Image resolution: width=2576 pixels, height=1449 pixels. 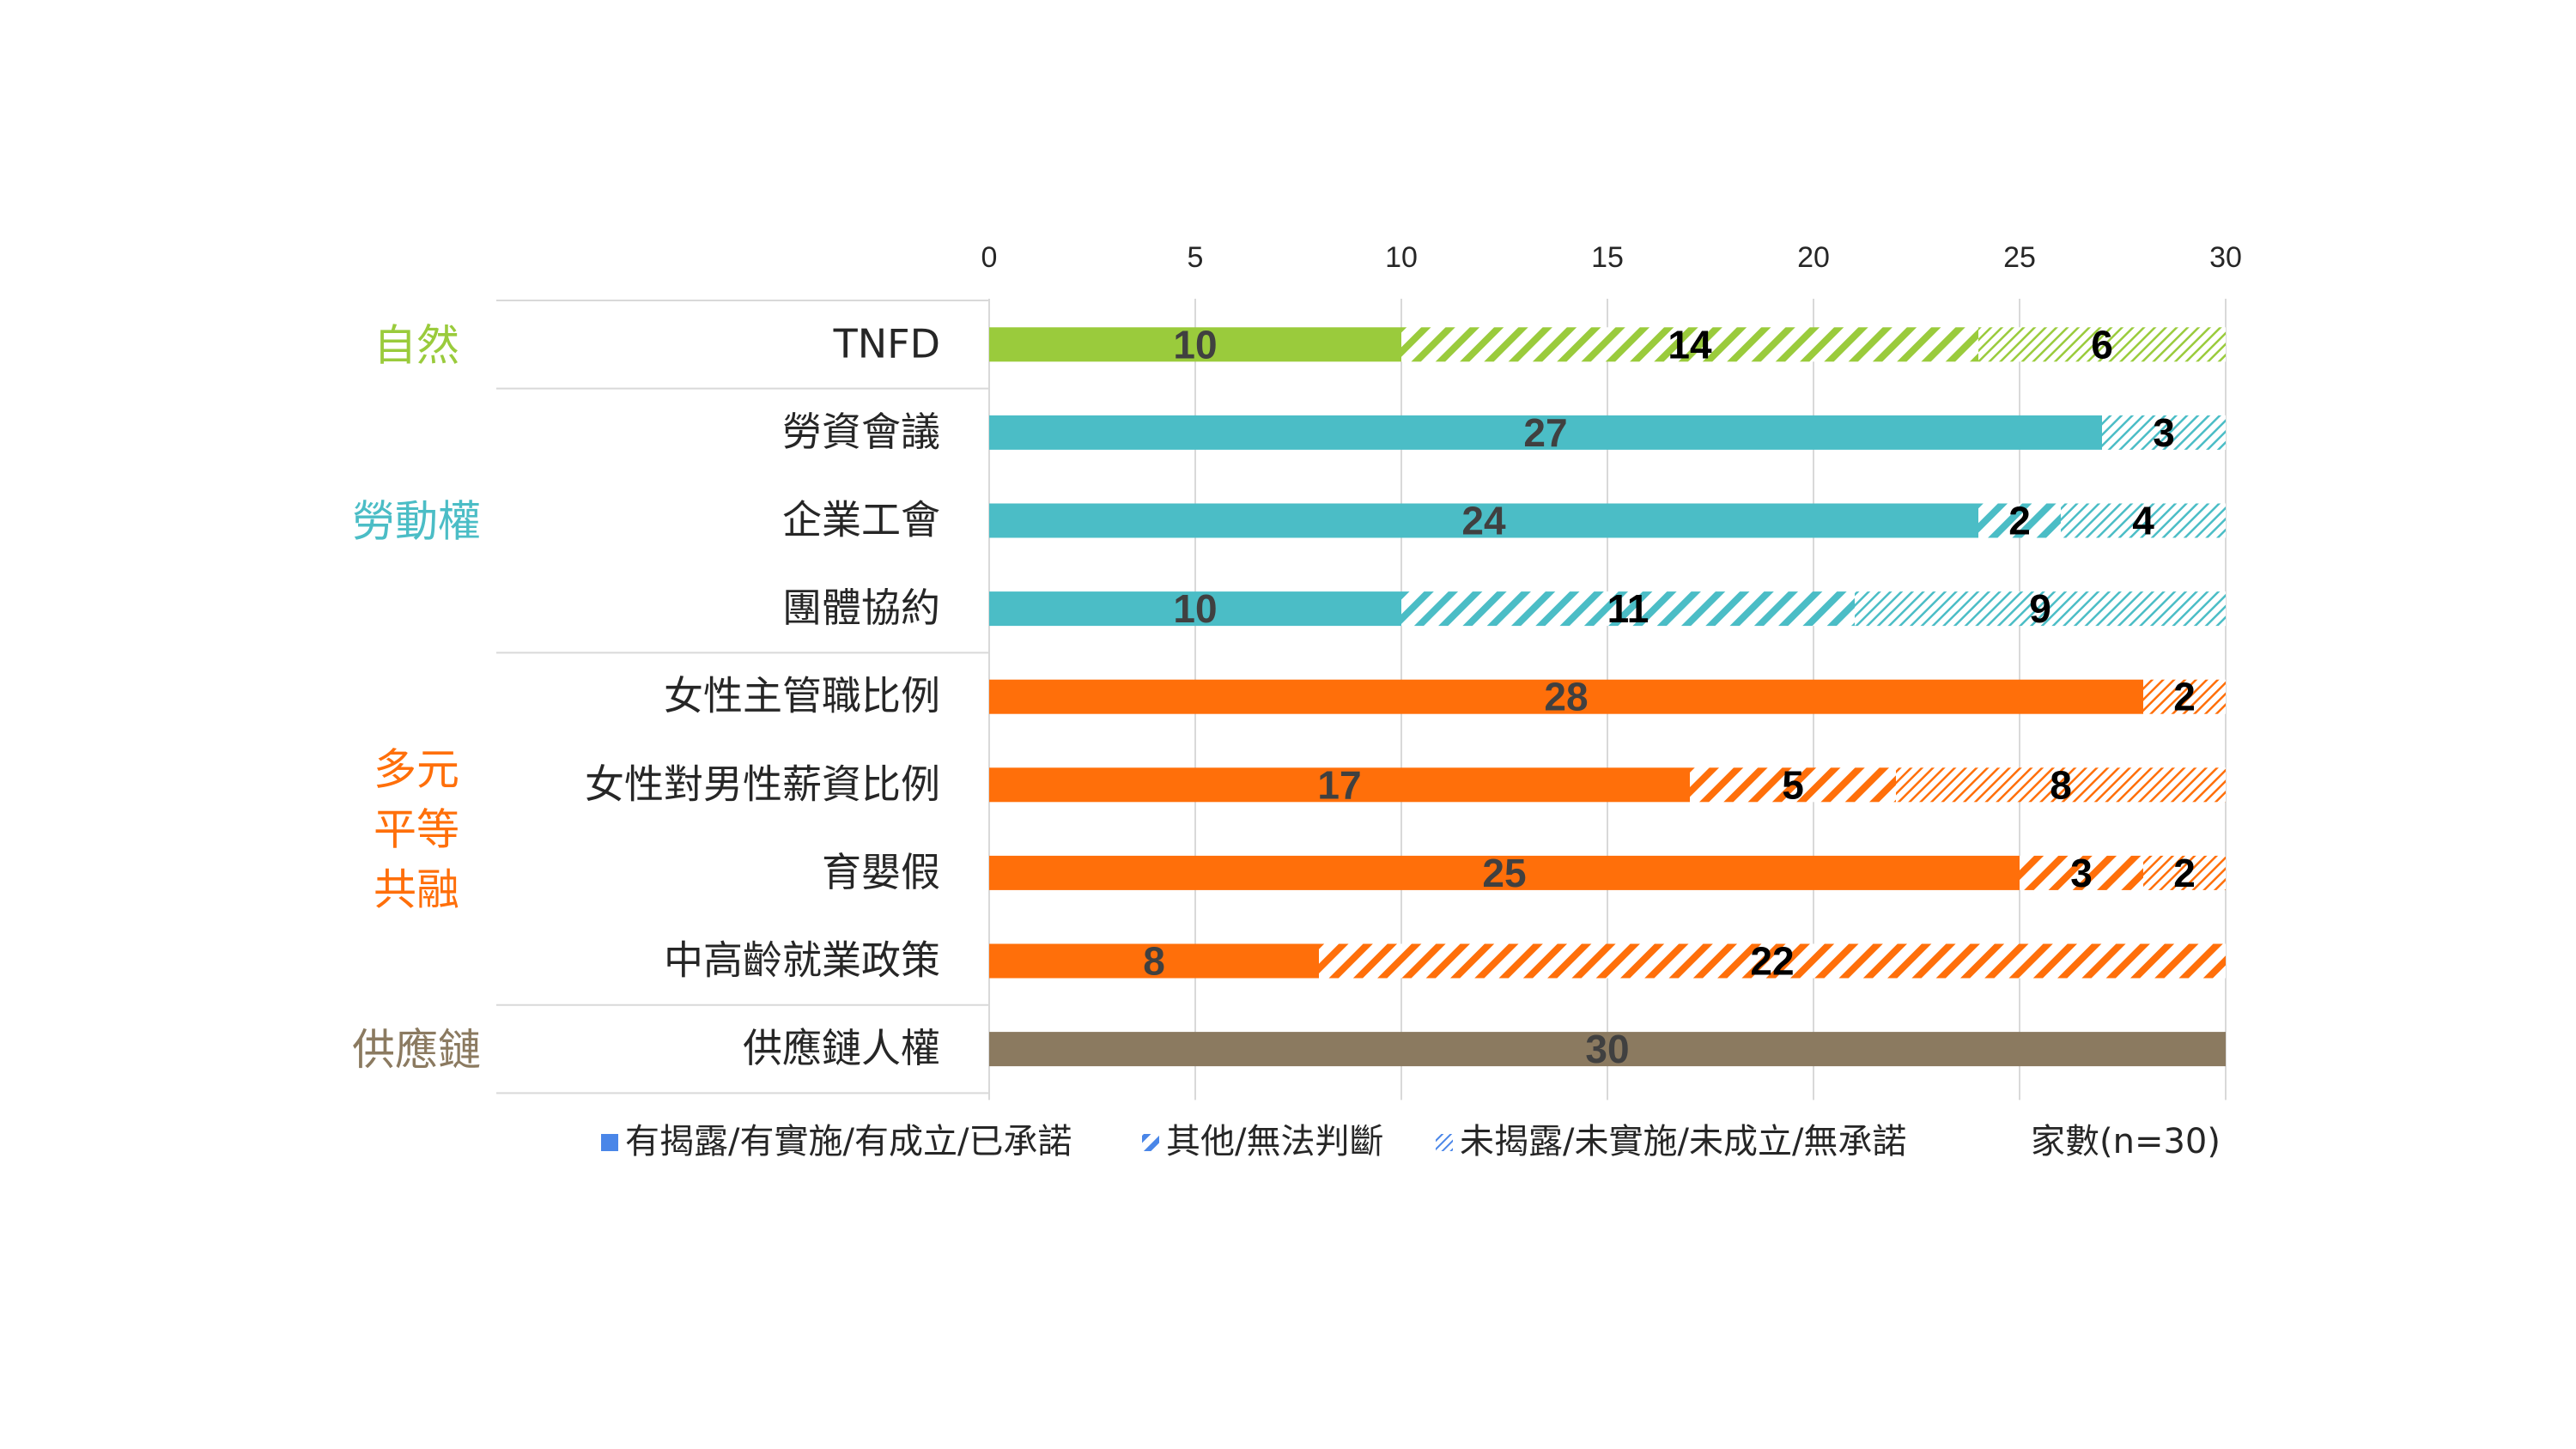 I want to click on category-label: 中高齡就業政策, so click(x=802, y=960).